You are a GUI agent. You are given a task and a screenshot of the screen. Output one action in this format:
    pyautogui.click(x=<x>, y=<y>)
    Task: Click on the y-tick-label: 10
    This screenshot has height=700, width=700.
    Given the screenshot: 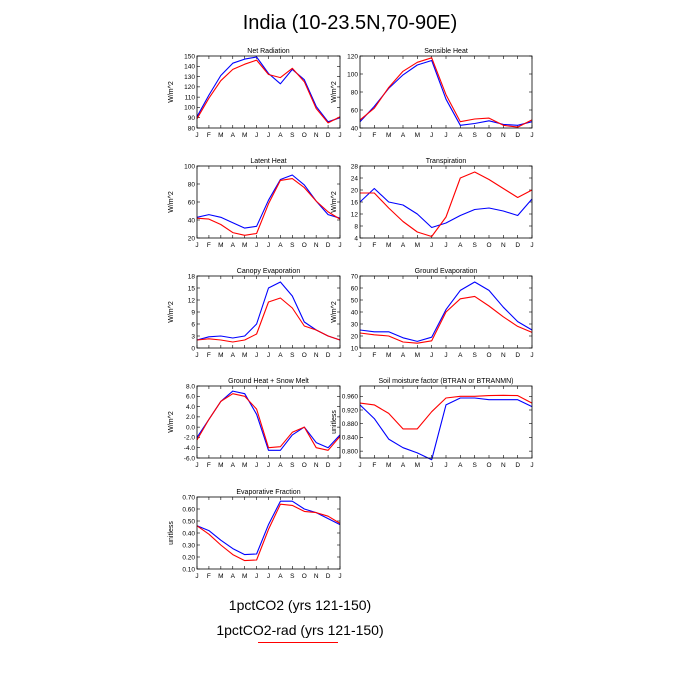 What is the action you would take?
    pyautogui.click(x=355, y=348)
    